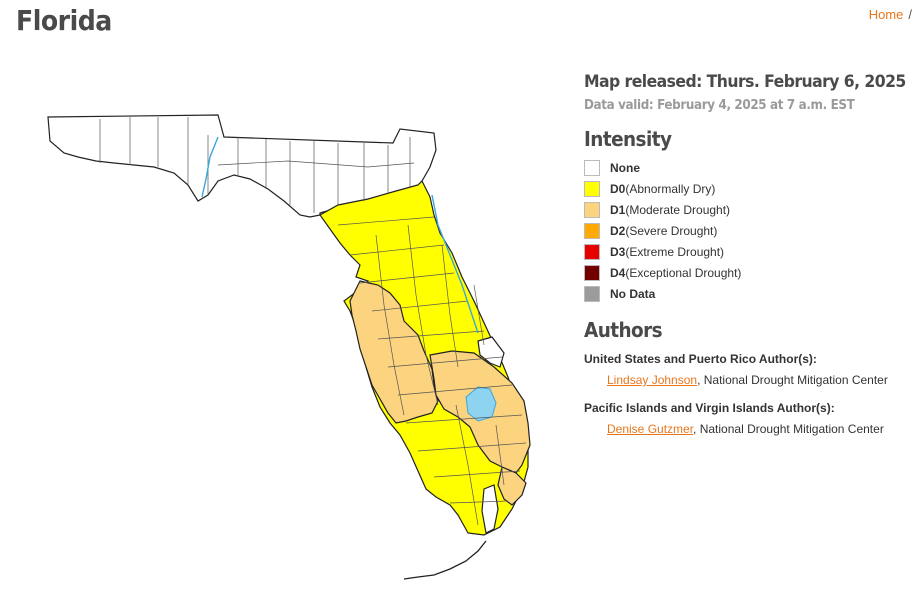 This screenshot has height=601, width=918. What do you see at coordinates (490, 509) in the screenshot?
I see `region-none-southeast` at bounding box center [490, 509].